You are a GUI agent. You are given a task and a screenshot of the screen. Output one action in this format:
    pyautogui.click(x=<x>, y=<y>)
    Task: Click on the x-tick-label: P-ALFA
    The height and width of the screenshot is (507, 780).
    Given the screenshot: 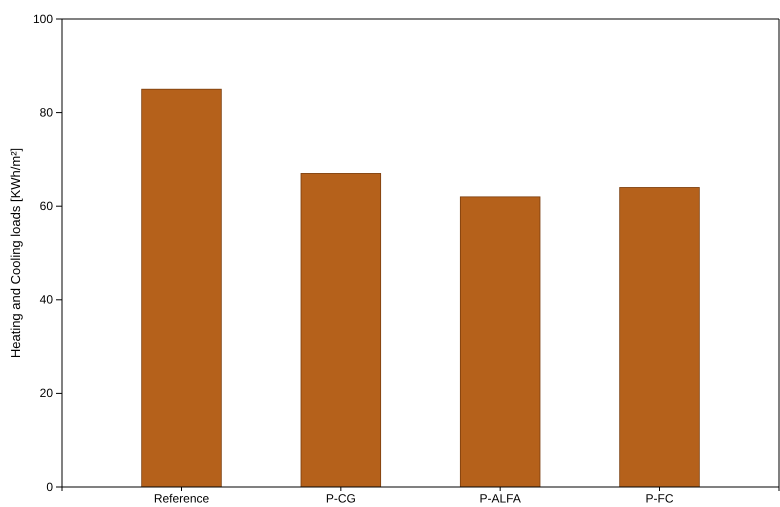 What is the action you would take?
    pyautogui.click(x=500, y=499)
    